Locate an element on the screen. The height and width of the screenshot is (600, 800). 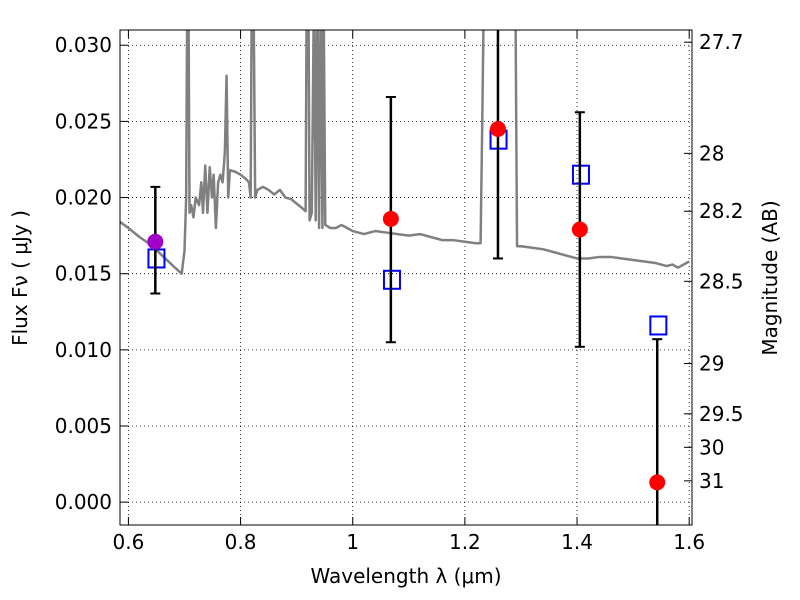
x-tick-label: 1 is located at coordinates (352, 542).